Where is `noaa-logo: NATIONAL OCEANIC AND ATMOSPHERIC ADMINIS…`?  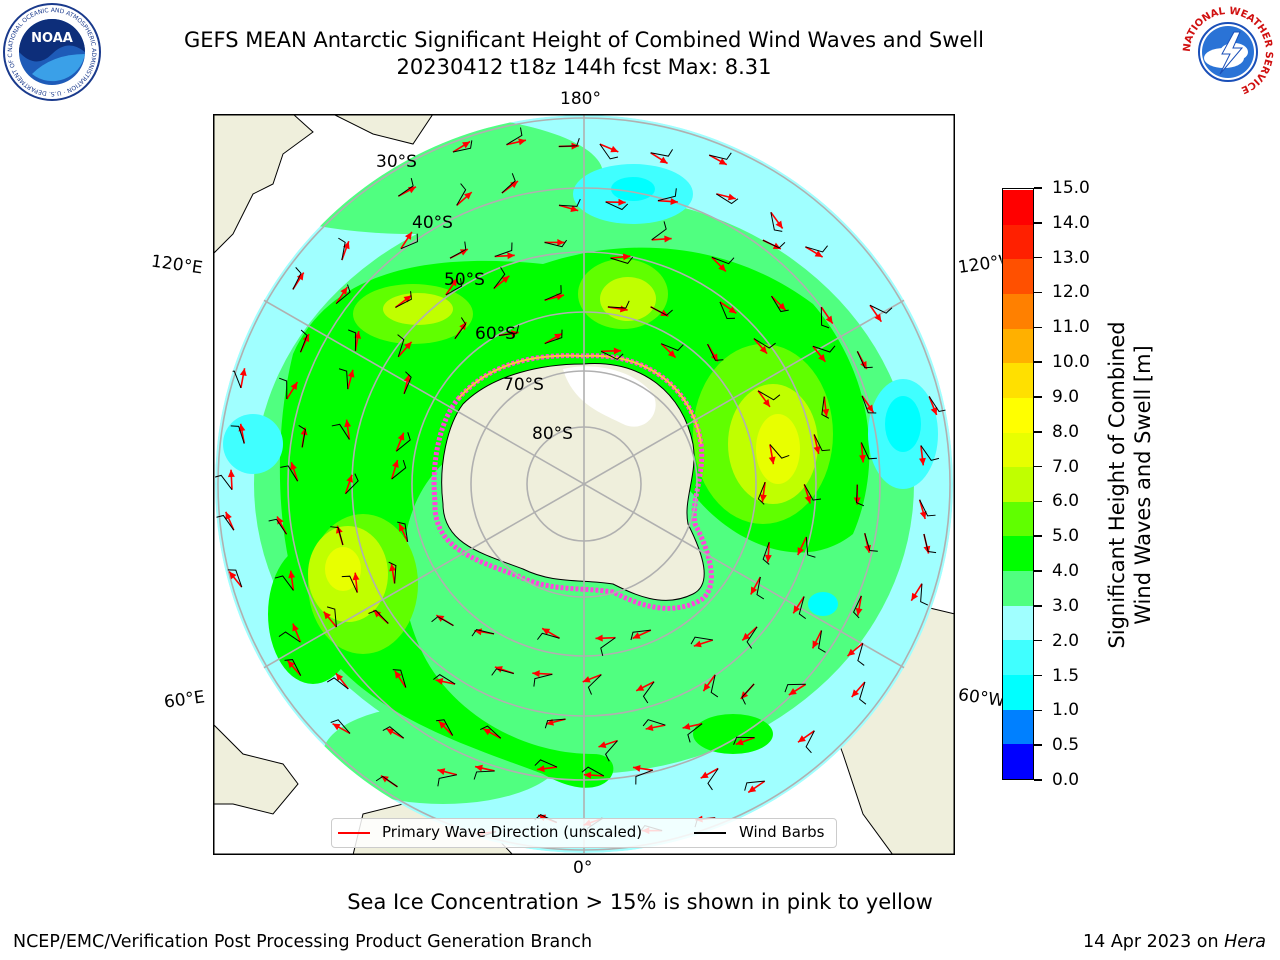
noaa-logo: NATIONAL OCEANIC AND ATMOSPHERIC ADMINIS… is located at coordinates (51, 51).